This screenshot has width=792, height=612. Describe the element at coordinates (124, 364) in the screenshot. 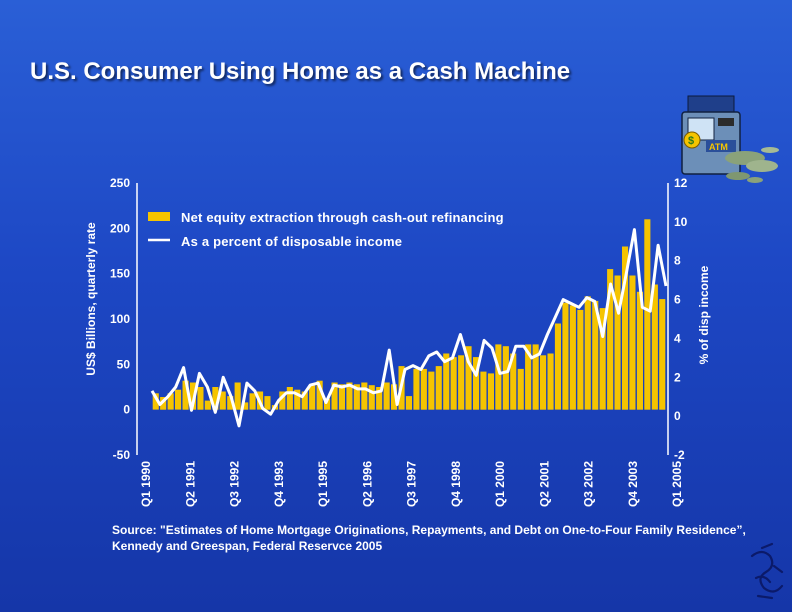

I see `left-tick-label: 50` at that location.